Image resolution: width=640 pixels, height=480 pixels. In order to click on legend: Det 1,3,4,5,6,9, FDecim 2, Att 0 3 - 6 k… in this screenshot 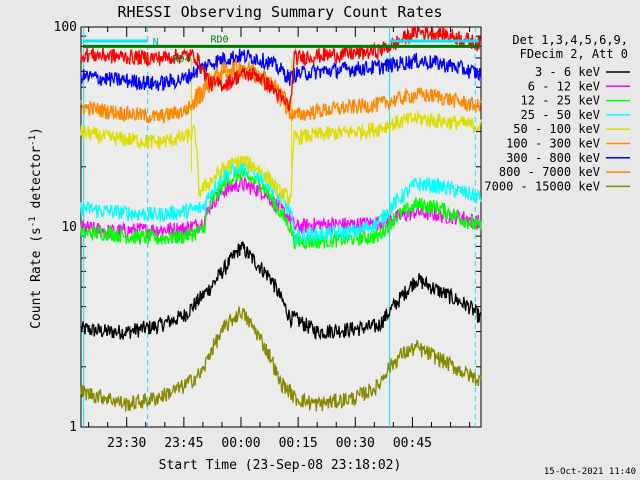, I will do `click(557, 113)`.